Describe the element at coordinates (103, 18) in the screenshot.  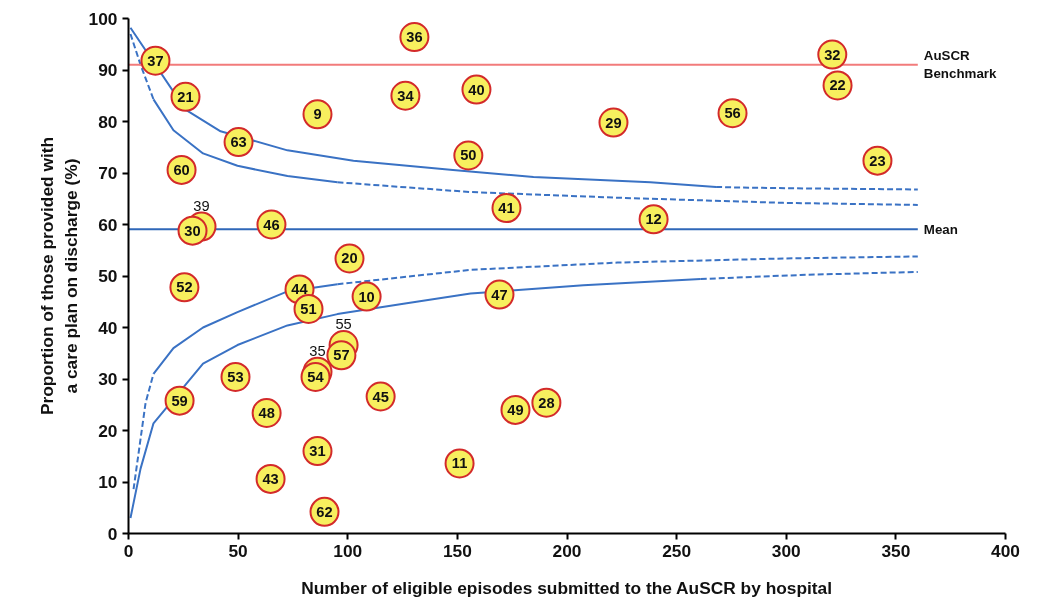
I see `y-tick-label: 100` at that location.